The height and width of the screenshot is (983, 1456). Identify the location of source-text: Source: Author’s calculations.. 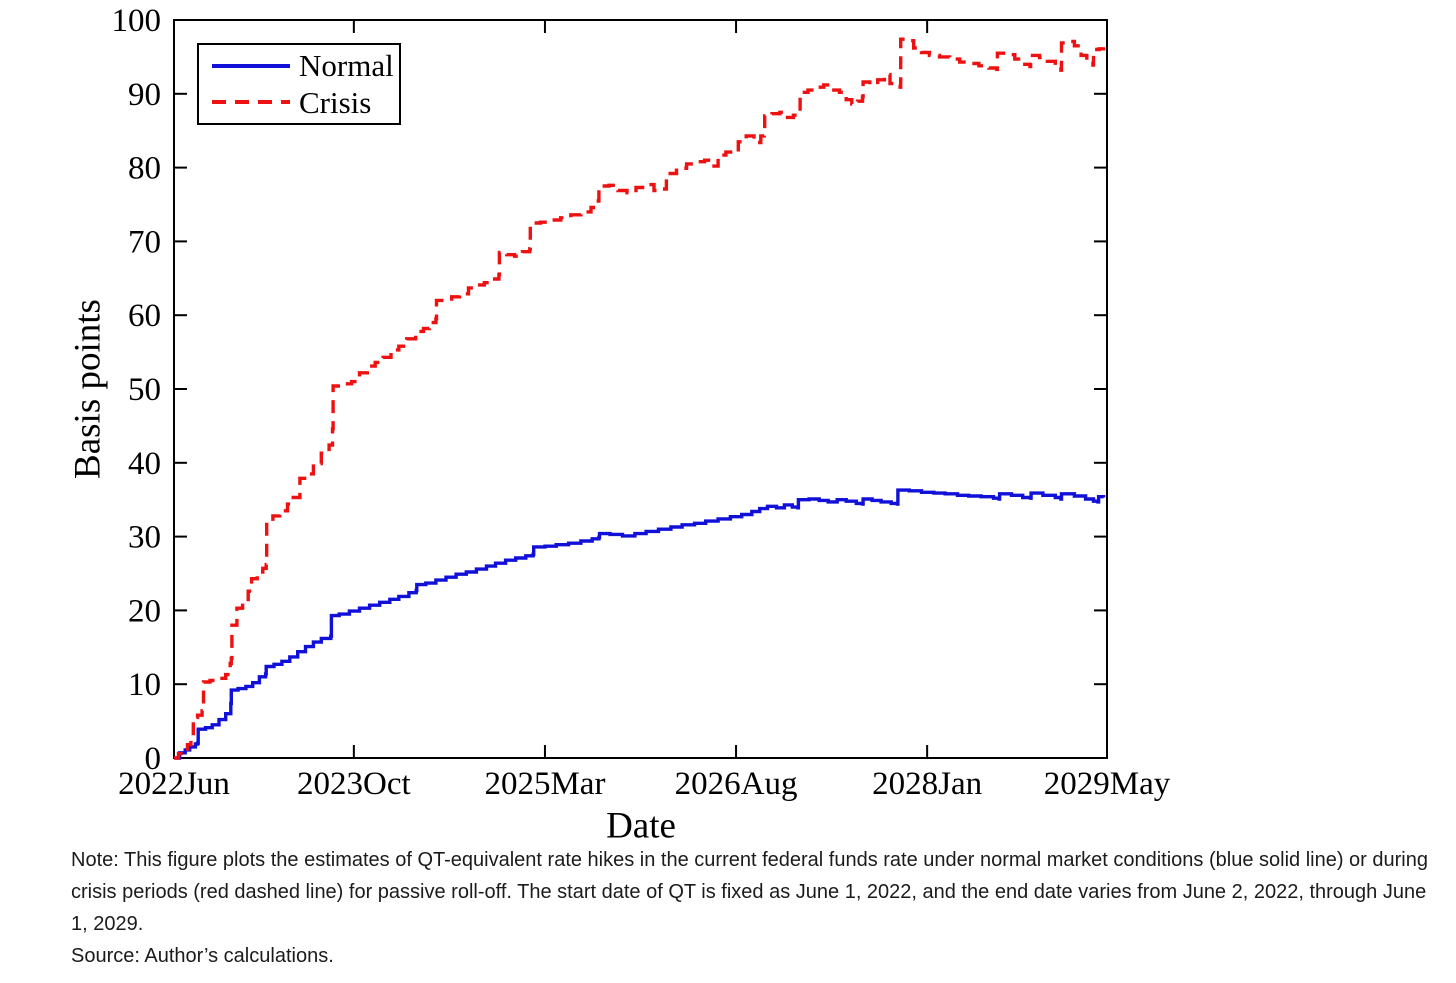
(202, 956).